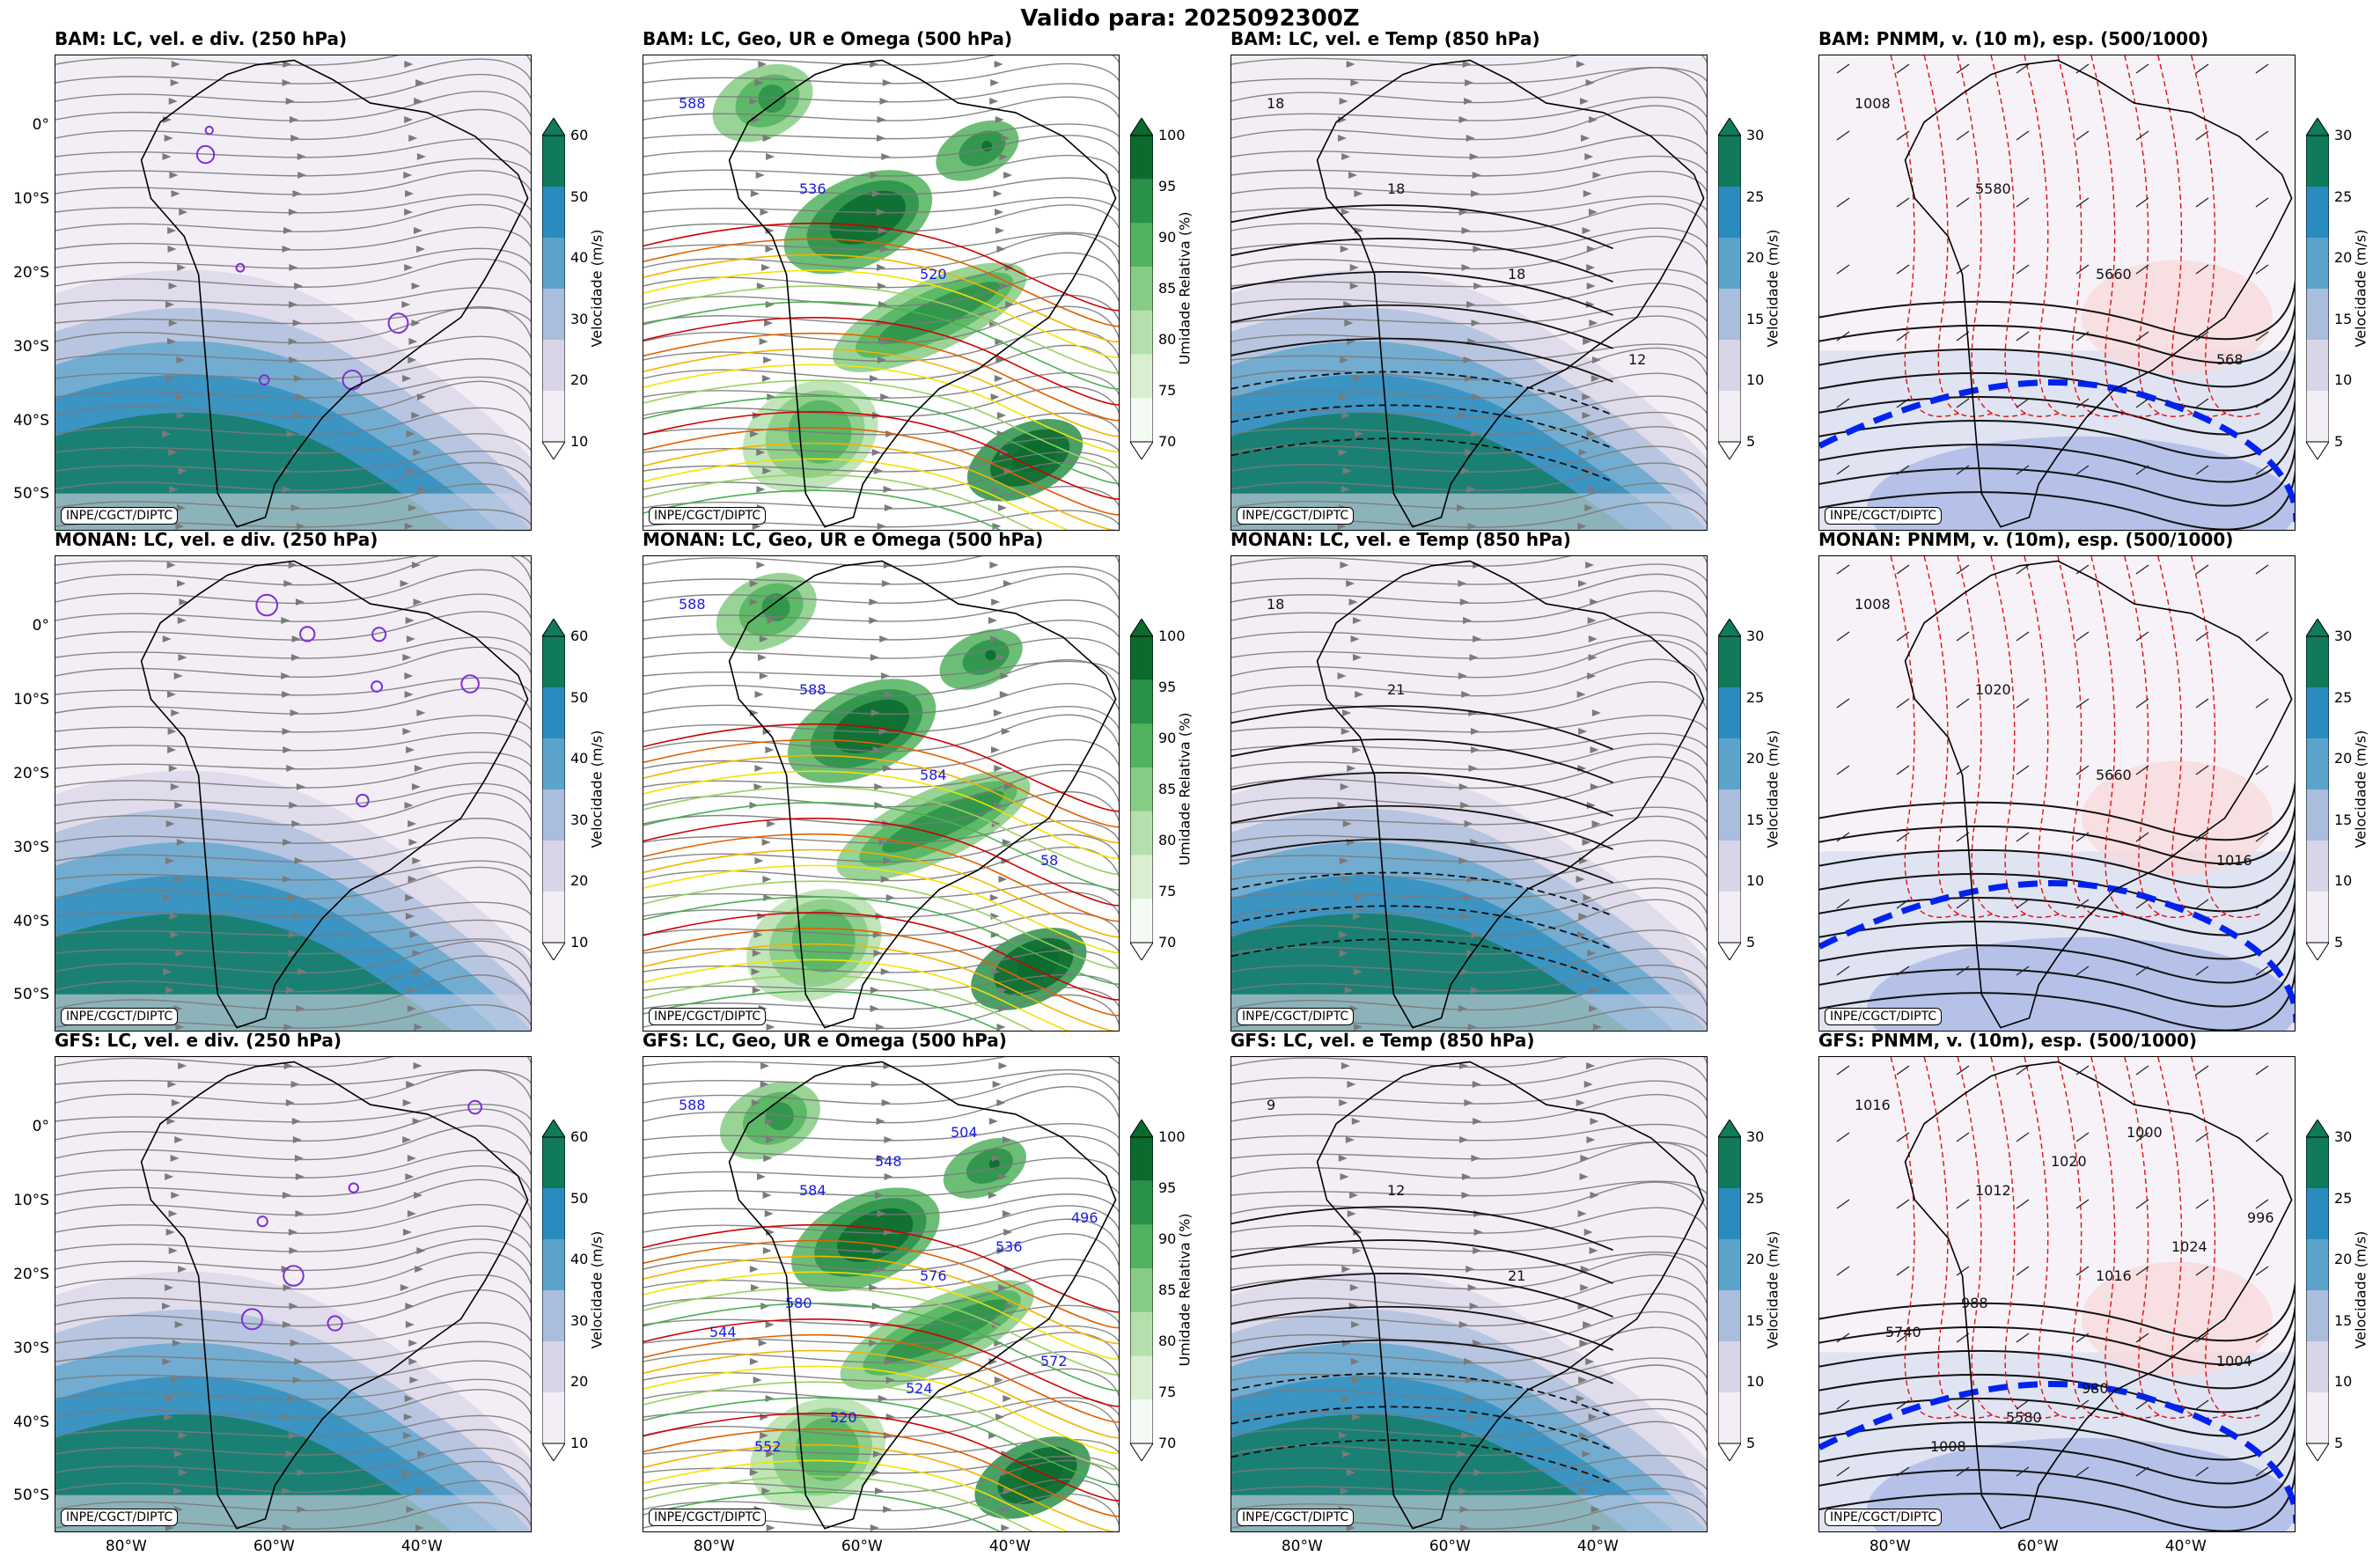  Describe the element at coordinates (31, 921) in the screenshot. I see `lat-tick-label: 40°S` at that location.